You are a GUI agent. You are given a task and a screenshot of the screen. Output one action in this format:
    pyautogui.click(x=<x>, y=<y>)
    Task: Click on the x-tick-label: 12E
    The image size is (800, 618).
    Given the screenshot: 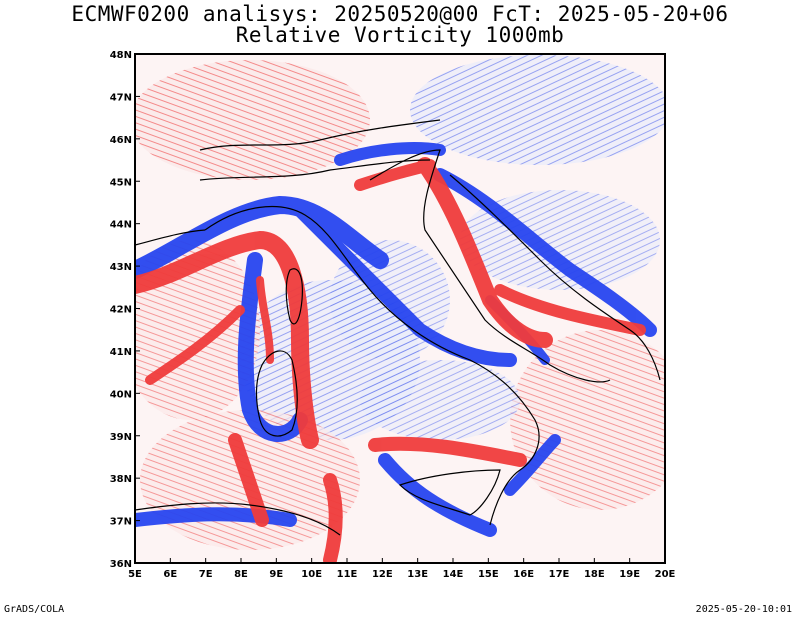 What is the action you would take?
    pyautogui.click(x=382, y=574)
    